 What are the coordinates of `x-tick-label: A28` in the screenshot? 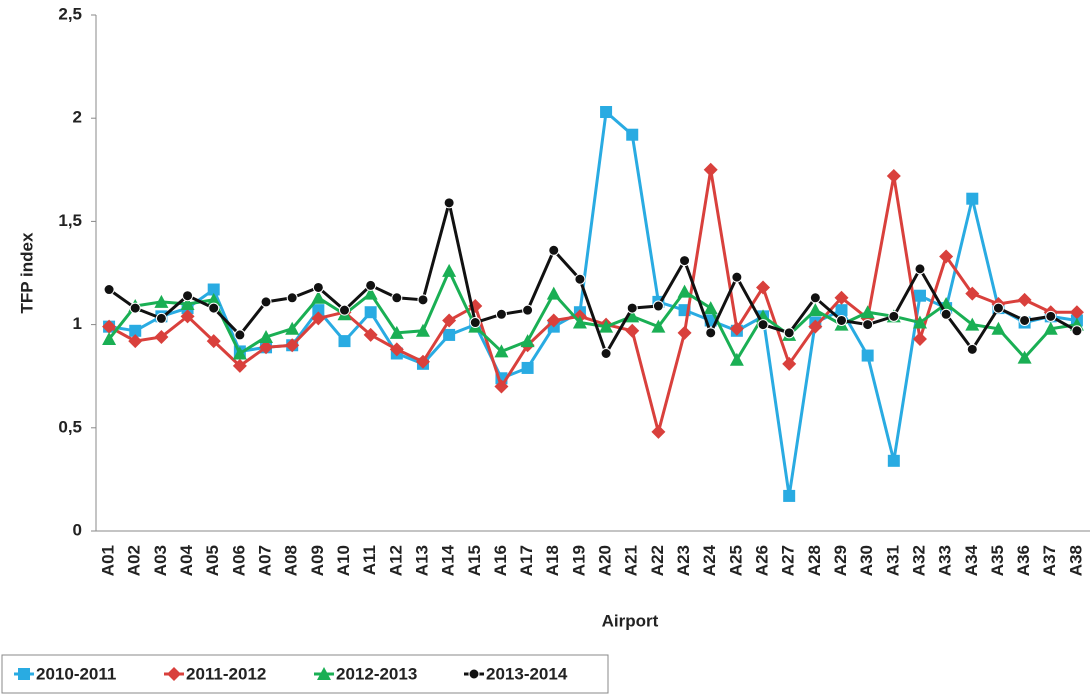 It's located at (814, 560).